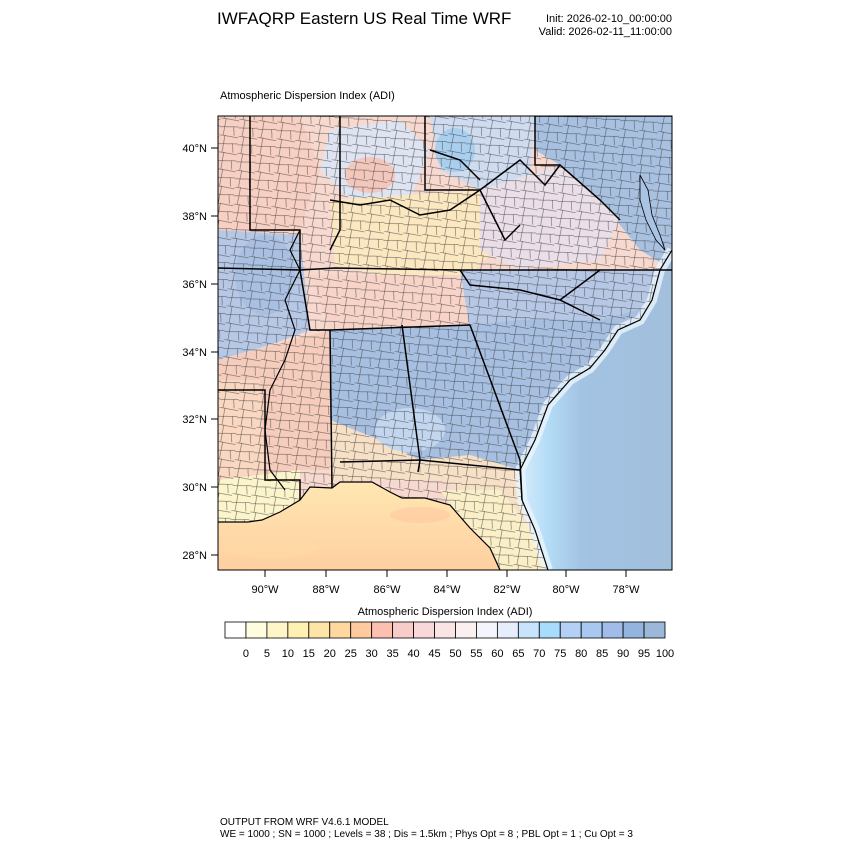 This screenshot has width=850, height=850. Describe the element at coordinates (267, 654) in the screenshot. I see `colorbar-label: 5` at that location.